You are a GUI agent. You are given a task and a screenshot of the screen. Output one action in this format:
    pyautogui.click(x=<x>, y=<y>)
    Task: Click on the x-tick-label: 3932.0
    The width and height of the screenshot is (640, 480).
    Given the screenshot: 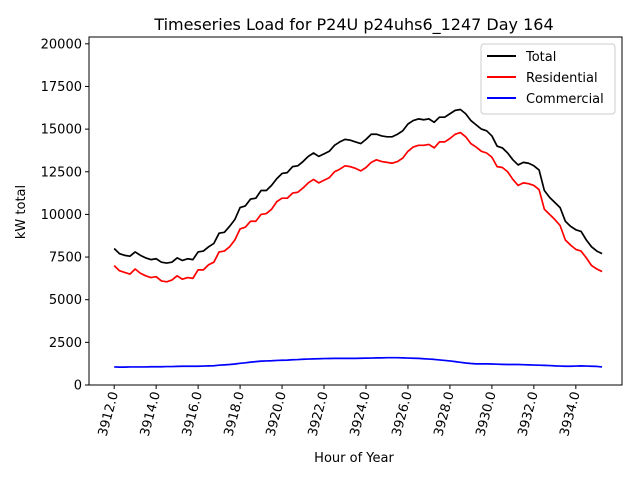 What is the action you would take?
    pyautogui.click(x=528, y=414)
    